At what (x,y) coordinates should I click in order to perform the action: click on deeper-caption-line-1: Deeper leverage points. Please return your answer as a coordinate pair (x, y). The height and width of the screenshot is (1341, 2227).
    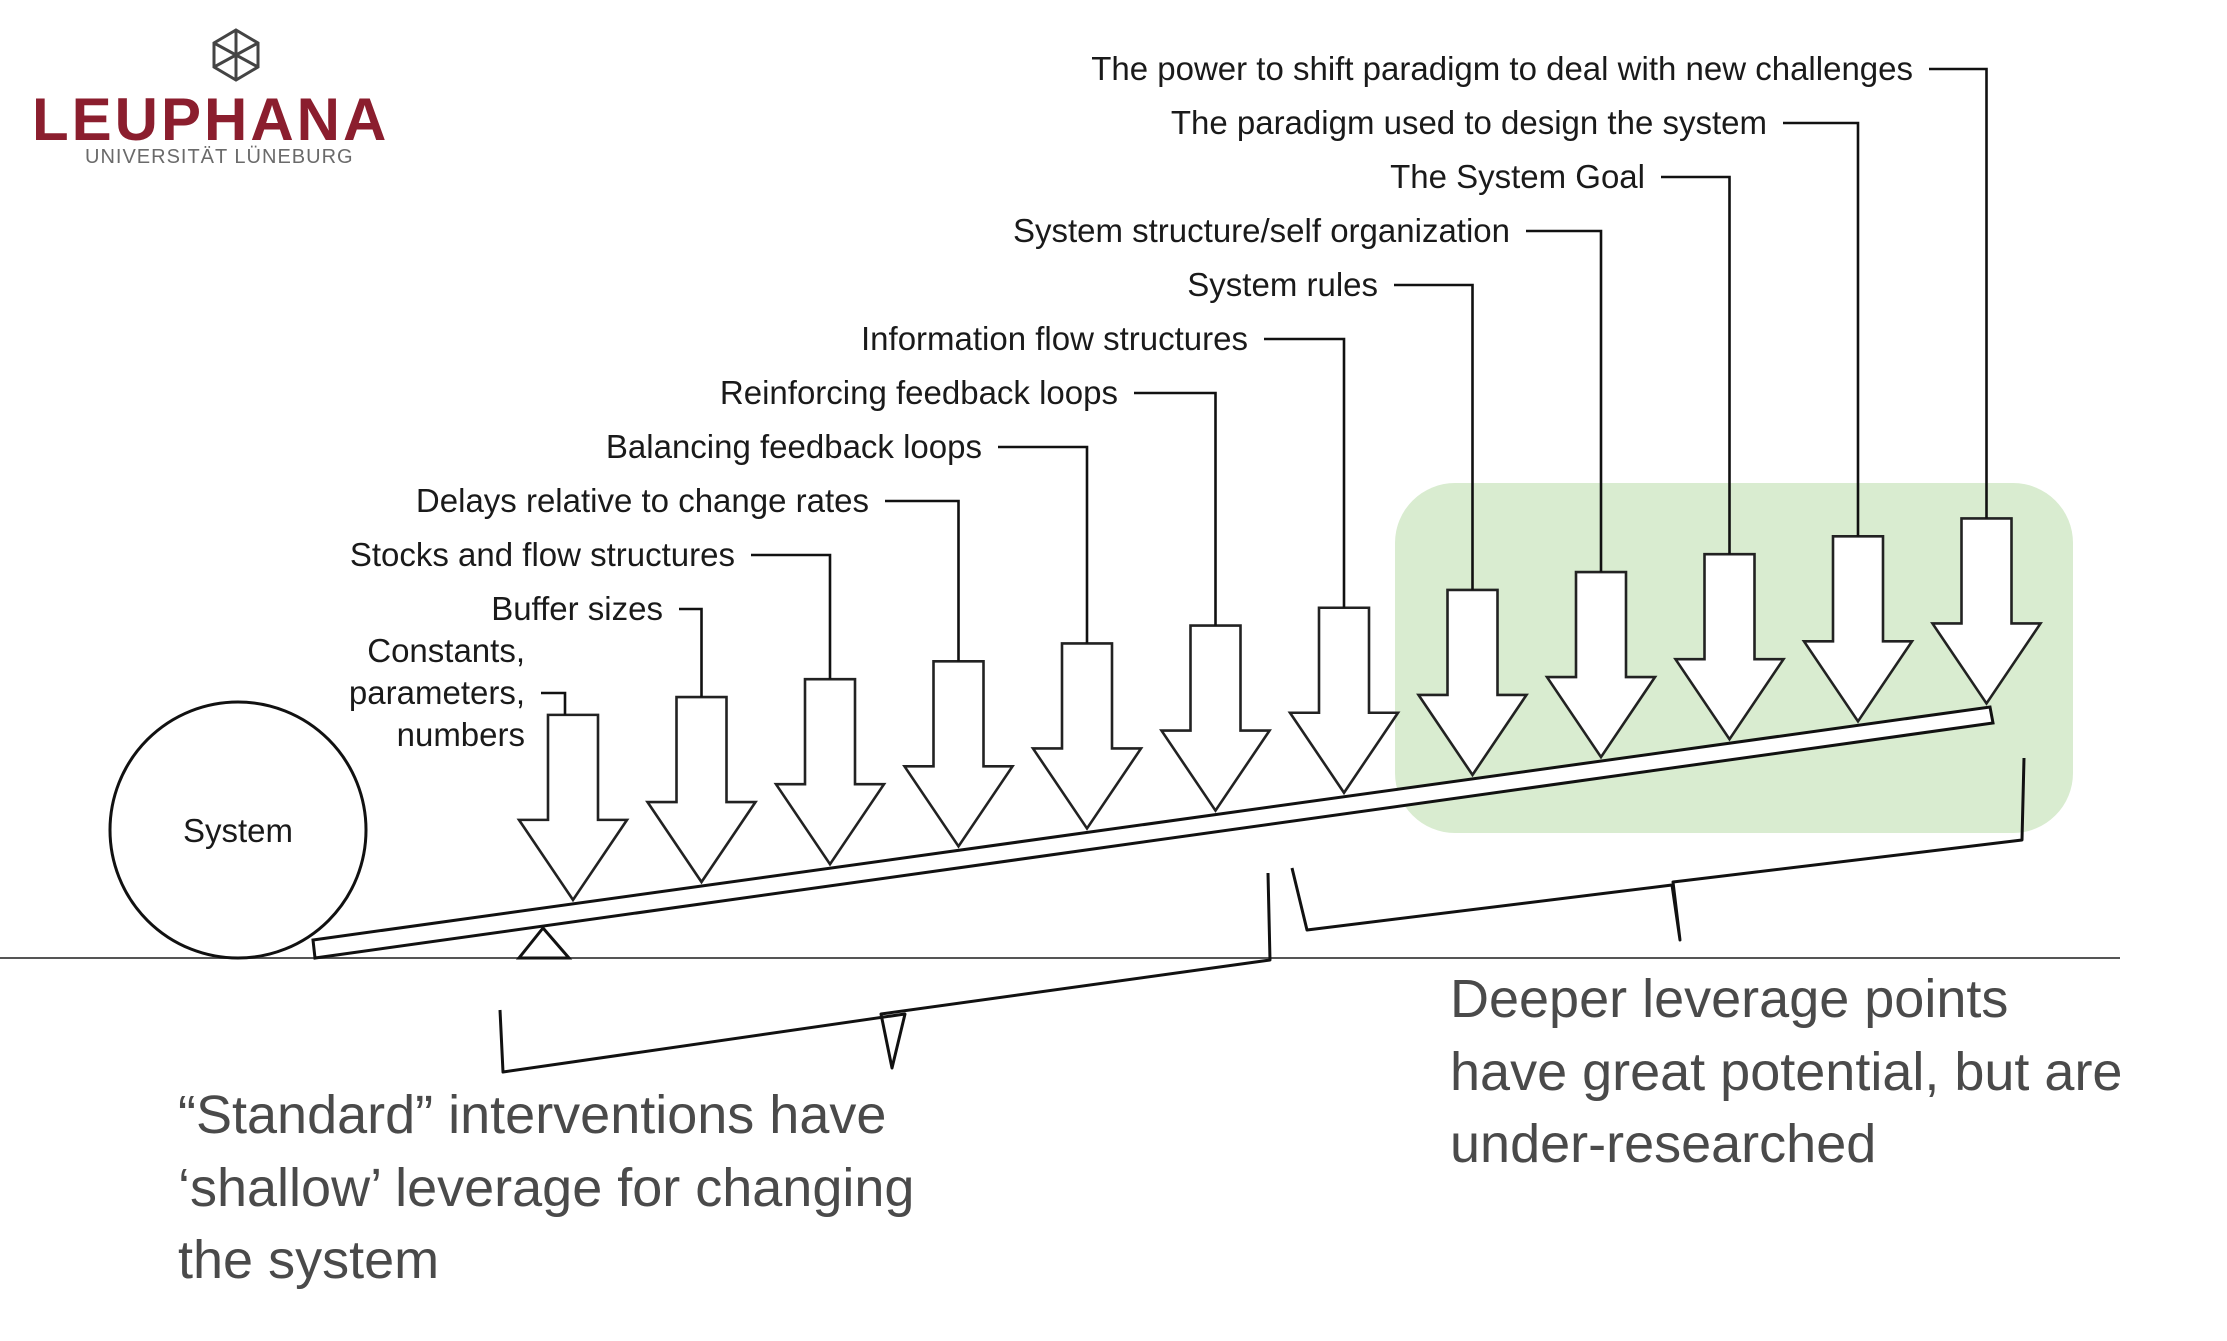
    Looking at the image, I should click on (1729, 999).